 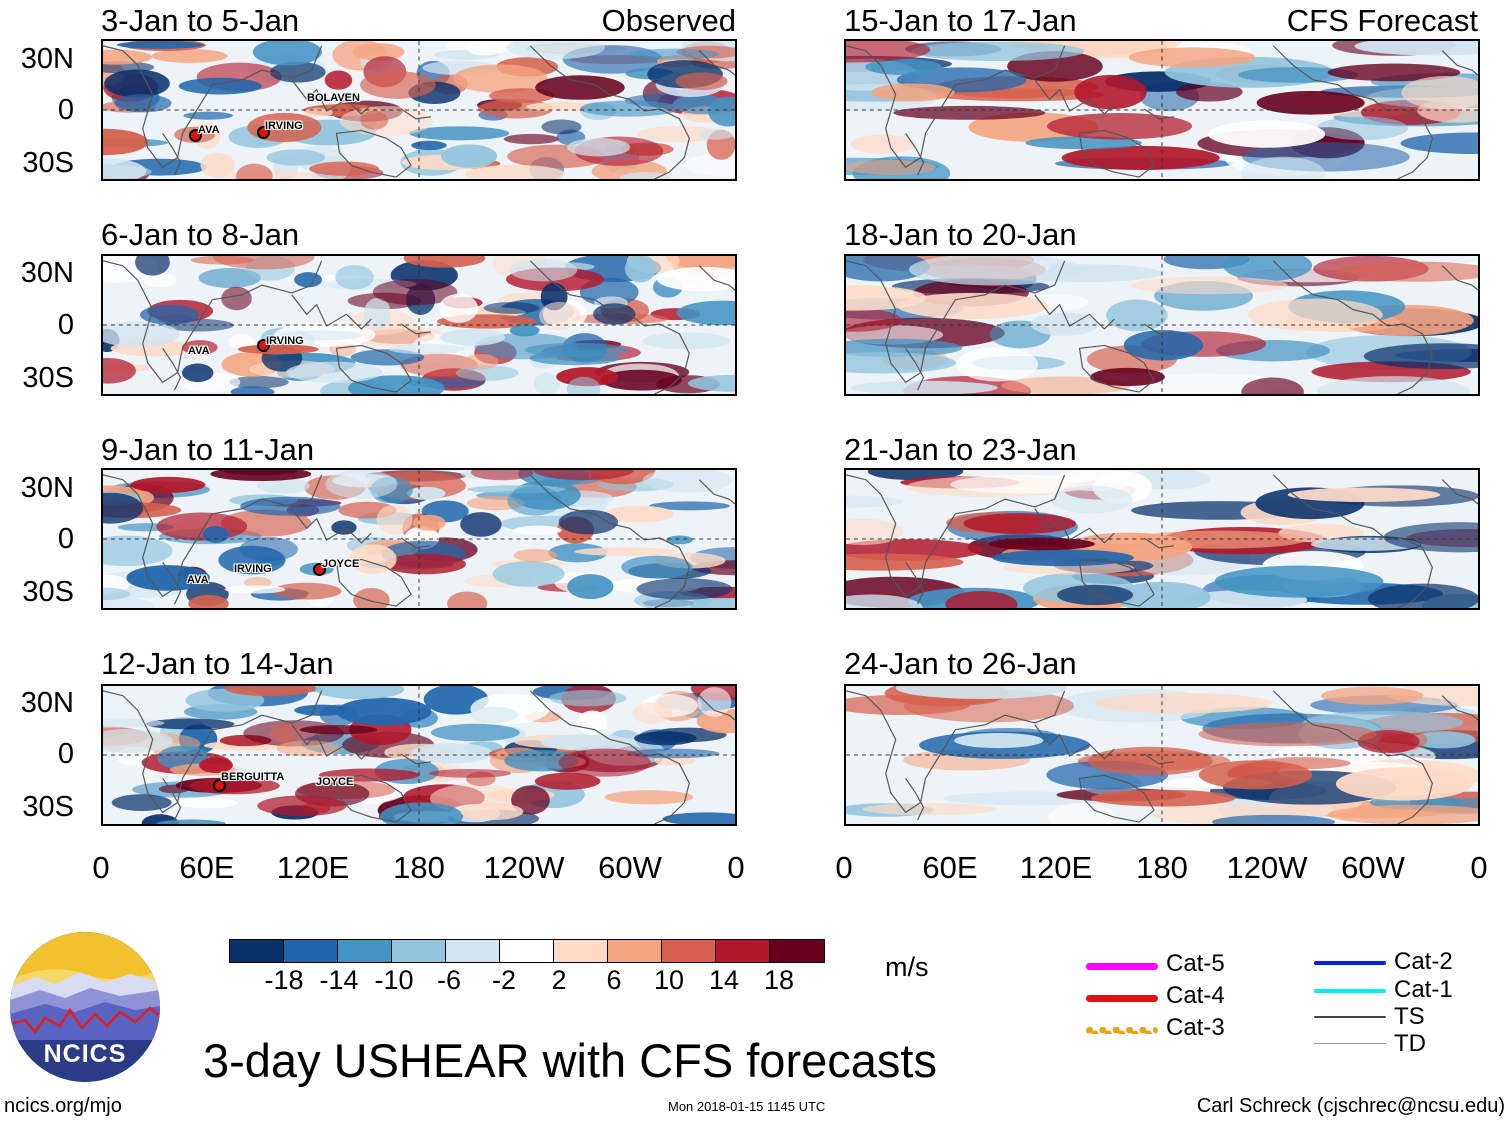 I want to click on colorbar-tick-label: 18, so click(x=779, y=980).